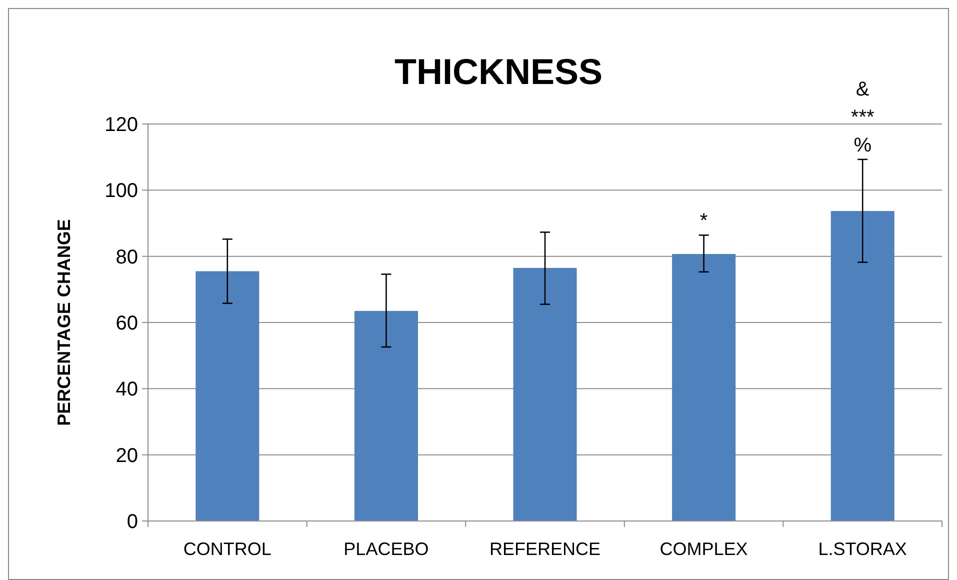 Image resolution: width=957 pixels, height=580 pixels. What do you see at coordinates (64, 322) in the screenshot?
I see `y-axis-title: PERCENTAGE CHANGE` at bounding box center [64, 322].